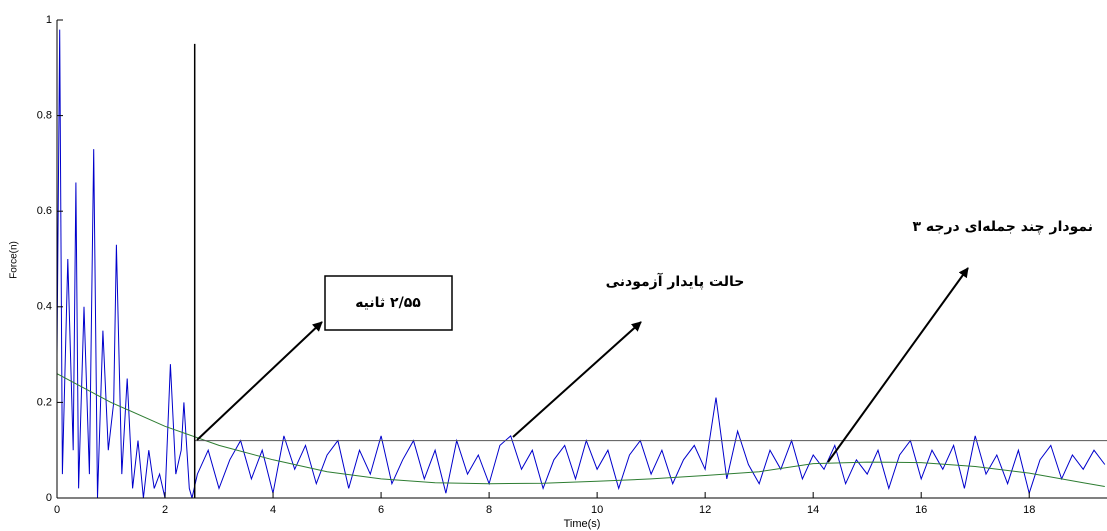  I want to click on x-tick-label: 14, so click(813, 510).